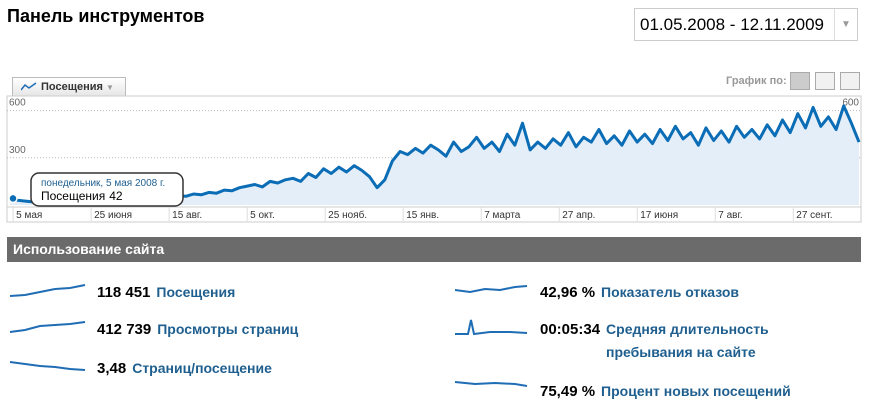  What do you see at coordinates (814, 215) in the screenshot?
I see `x-tick-label: 27 сент.` at bounding box center [814, 215].